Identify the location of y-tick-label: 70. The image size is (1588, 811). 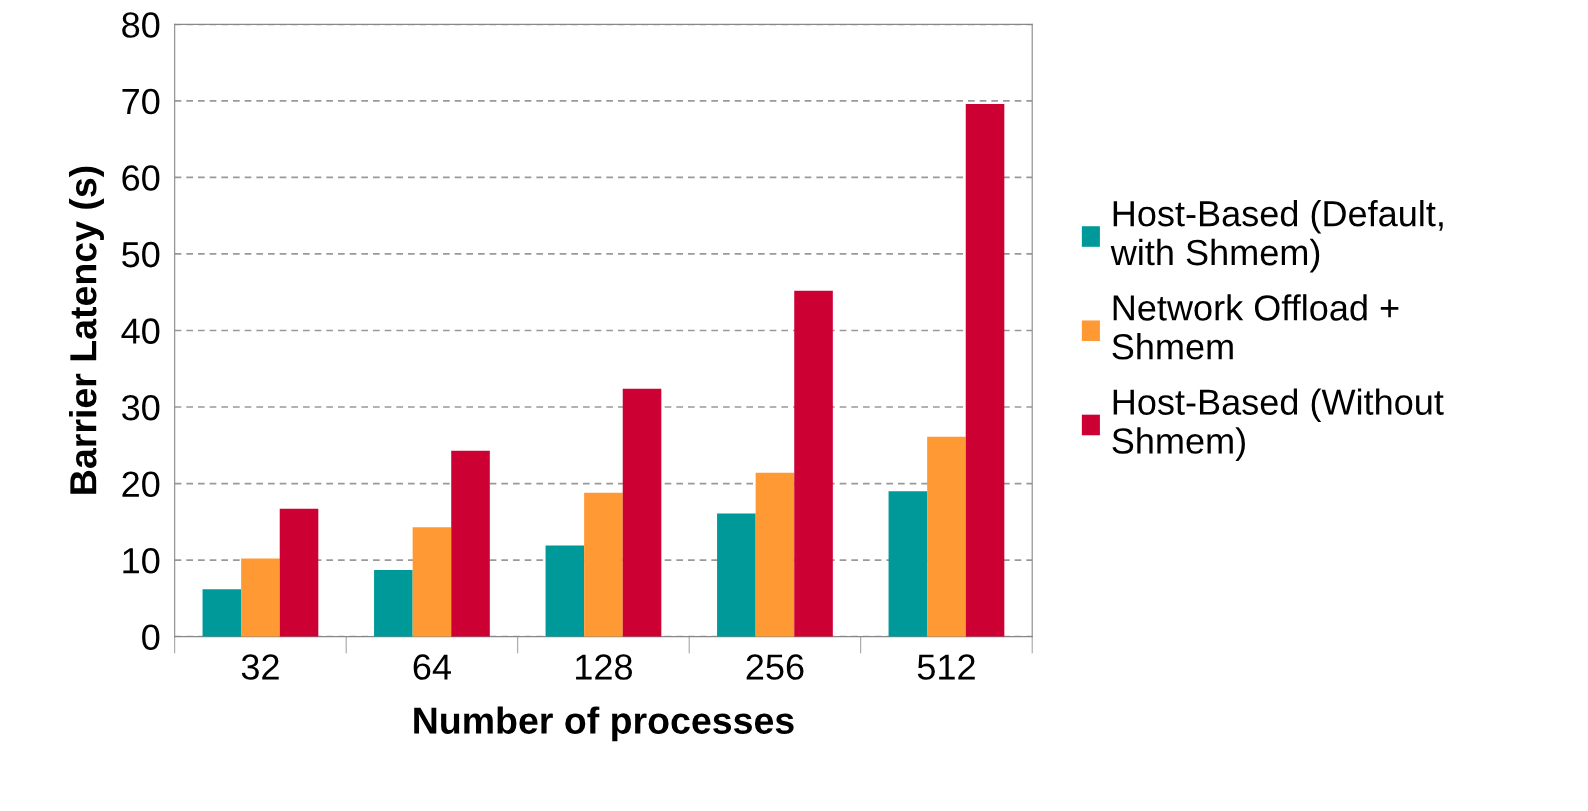
(141, 101).